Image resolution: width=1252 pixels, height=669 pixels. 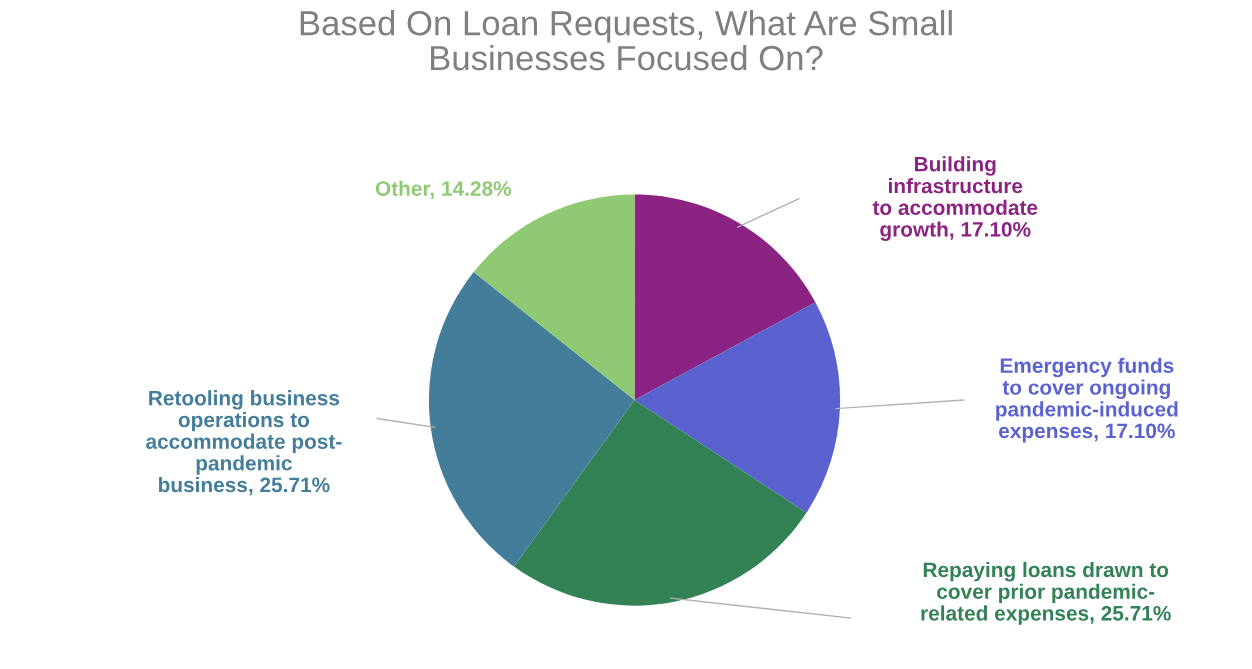 I want to click on slice-label: Other, 14.28%, so click(x=443, y=189).